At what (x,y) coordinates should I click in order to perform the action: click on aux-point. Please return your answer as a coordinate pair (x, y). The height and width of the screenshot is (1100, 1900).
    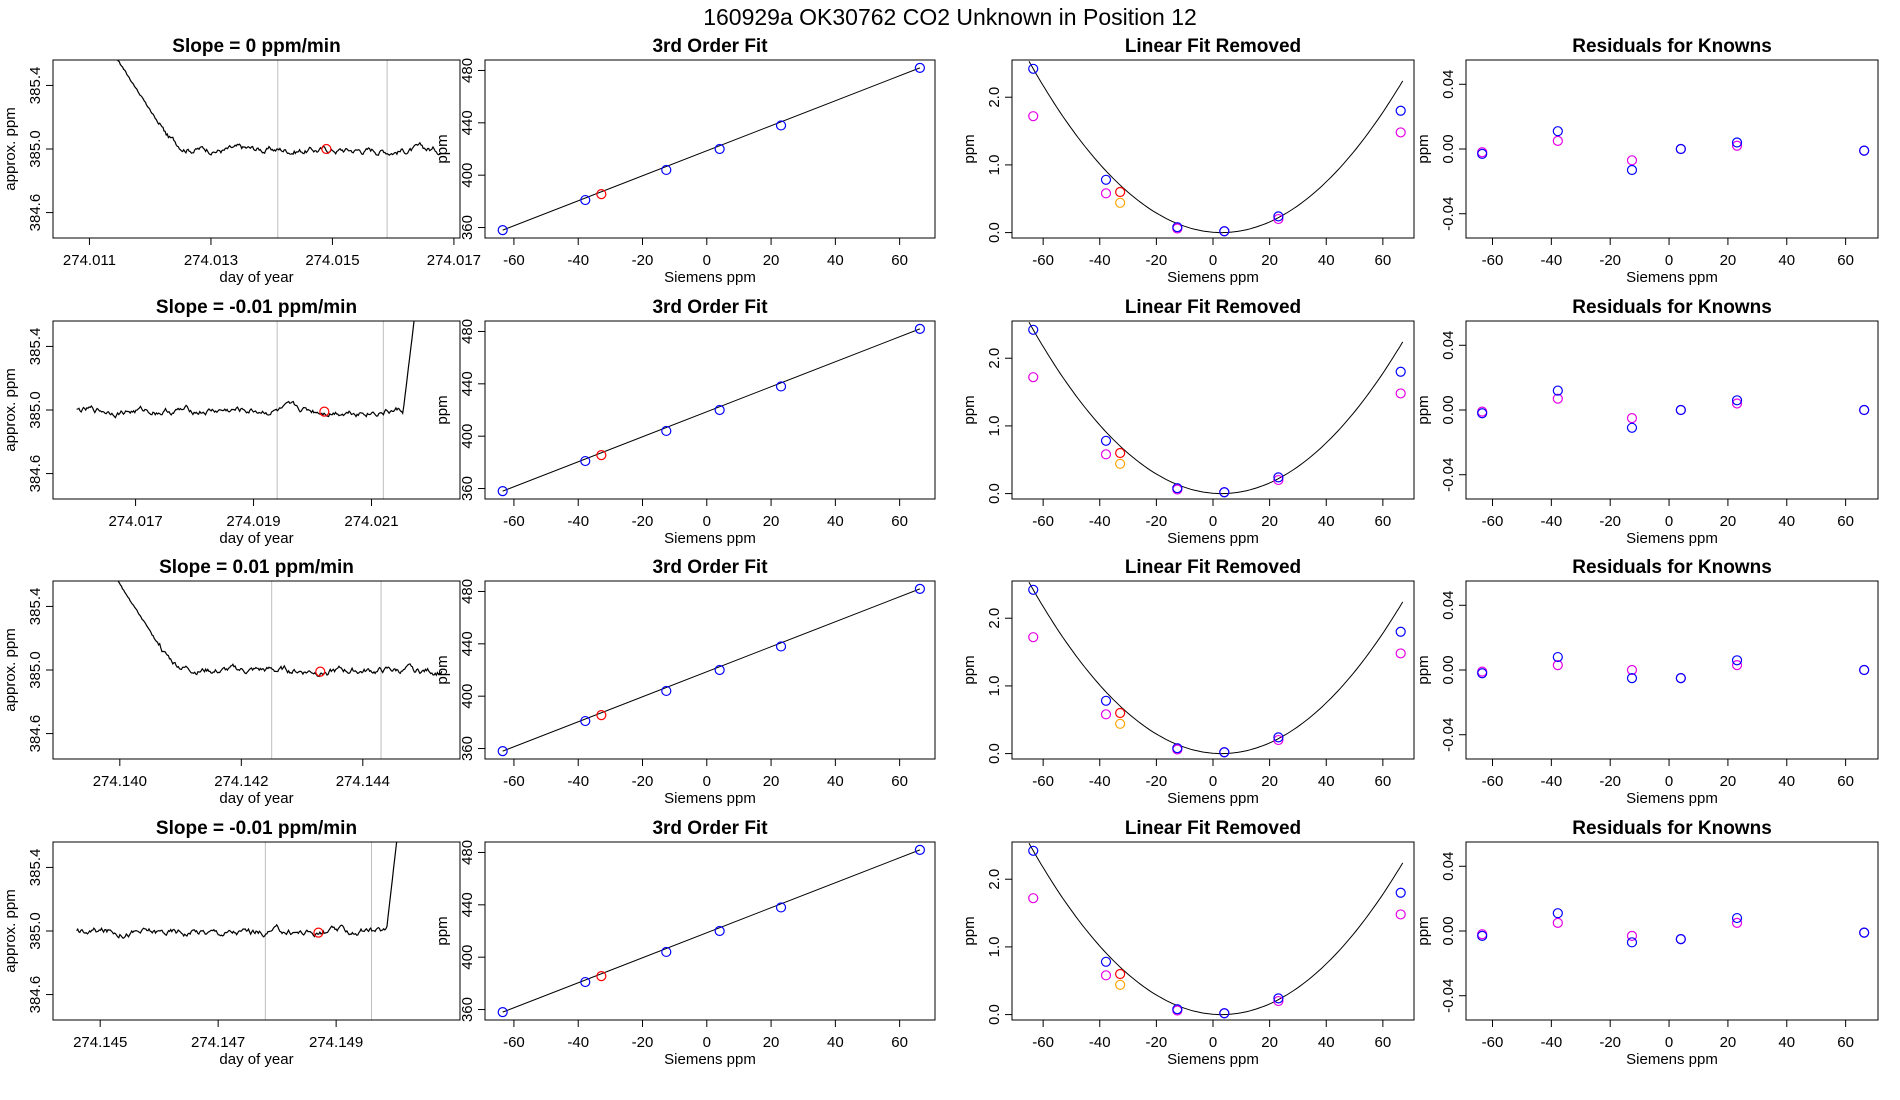
    Looking at the image, I should click on (1400, 653).